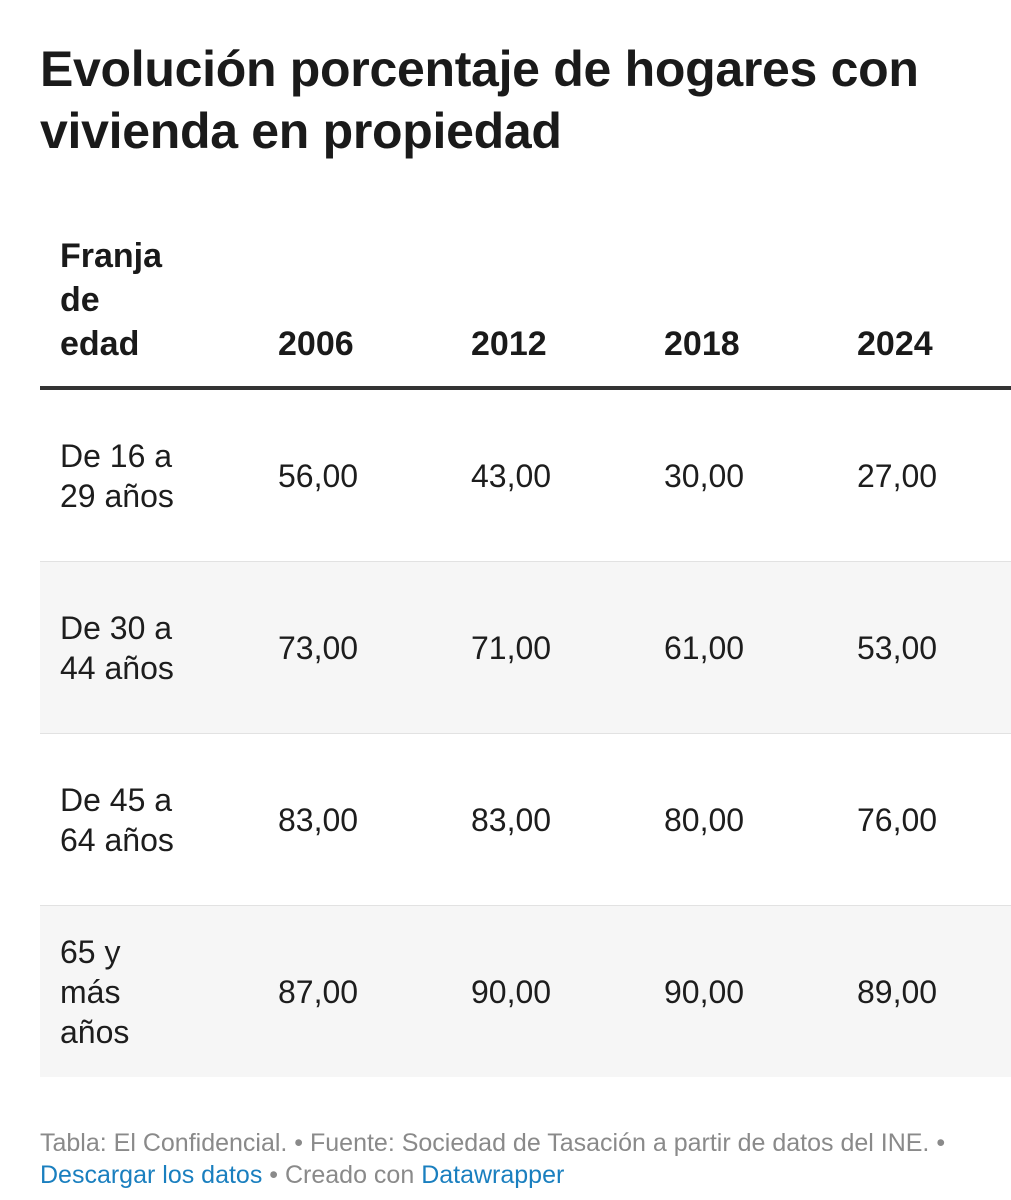  I want to click on datawrapper-link: Datawrapper, so click(493, 1175).